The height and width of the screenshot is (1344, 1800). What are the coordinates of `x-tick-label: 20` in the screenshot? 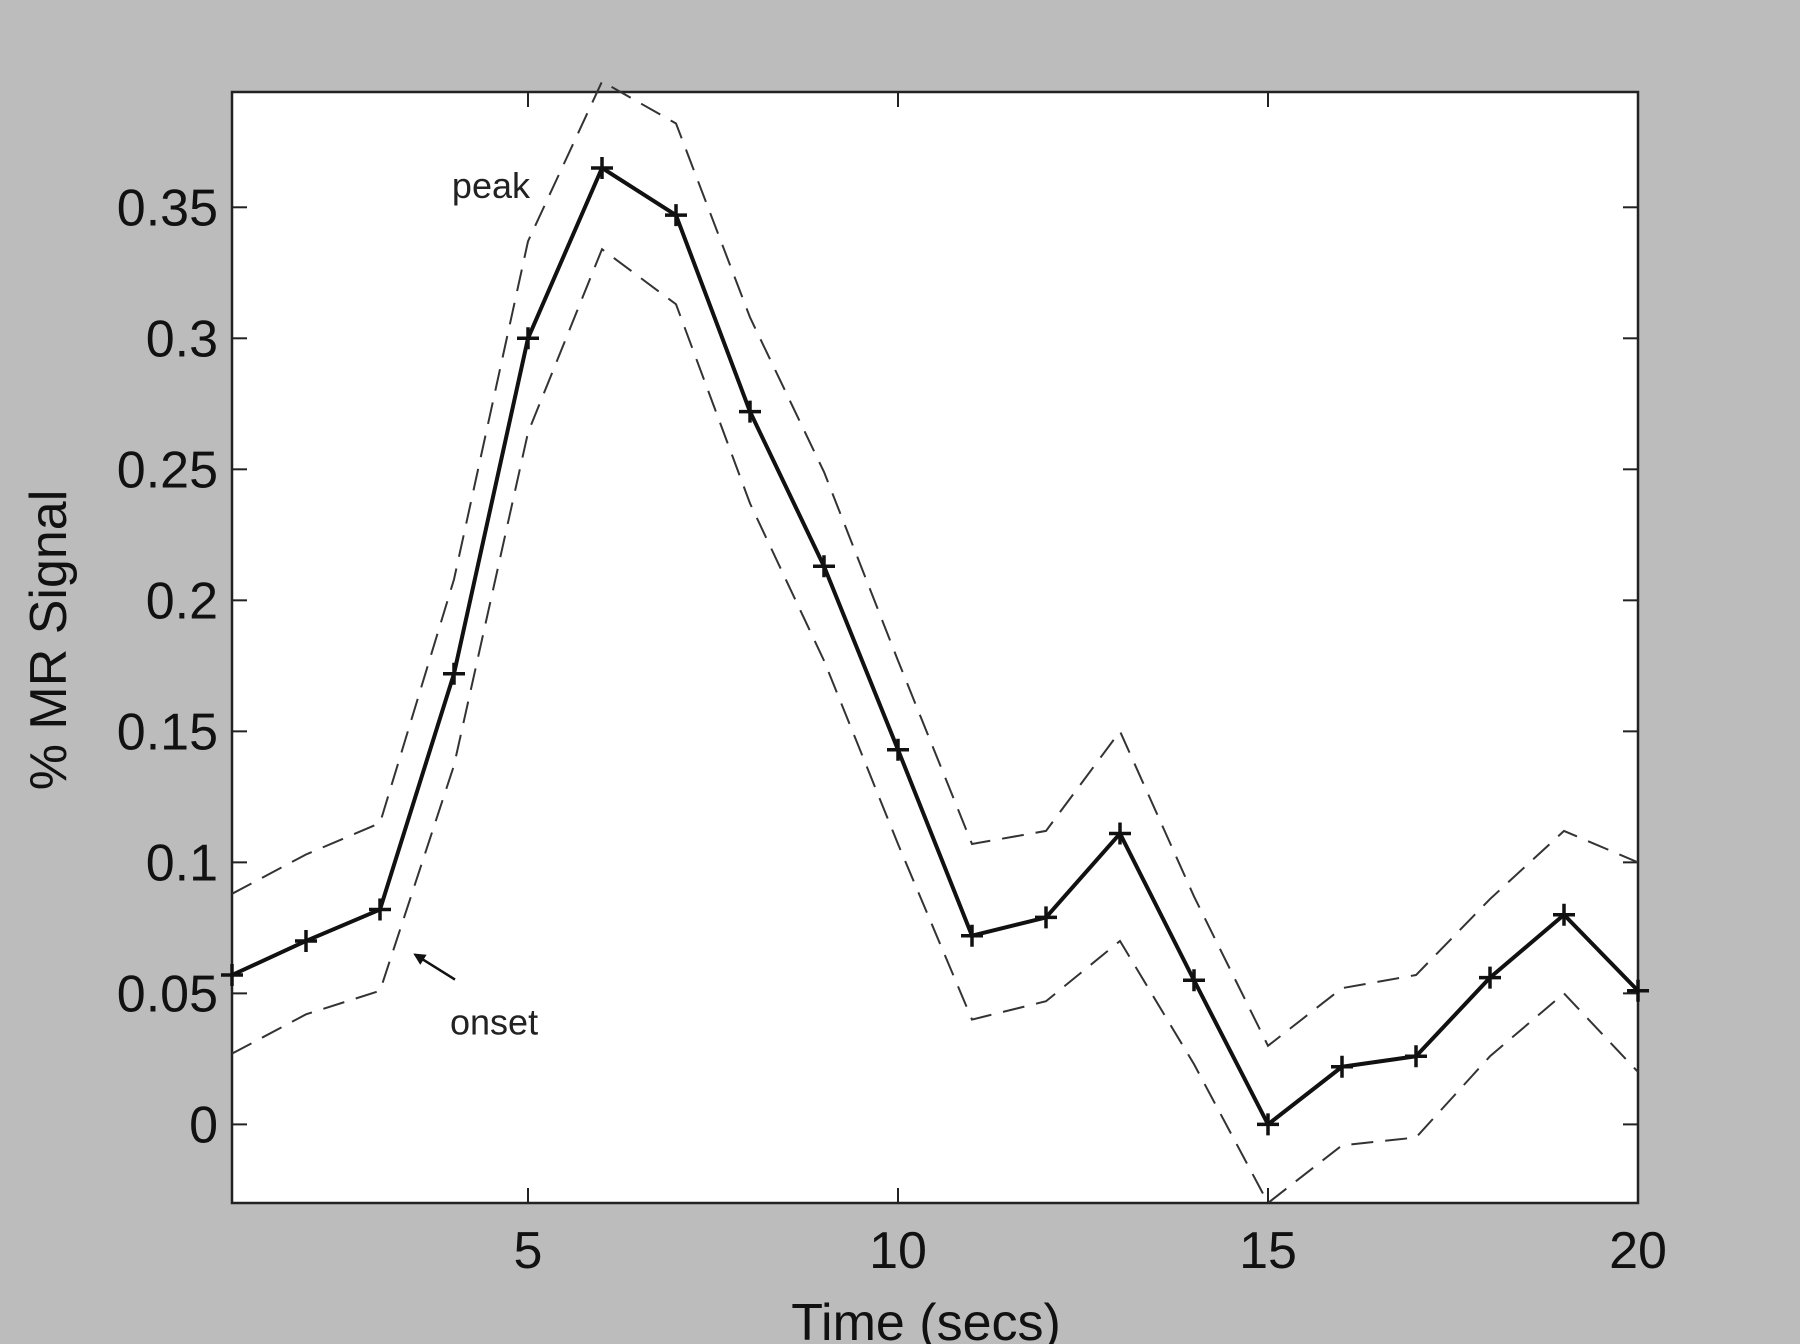 It's located at (1638, 1251).